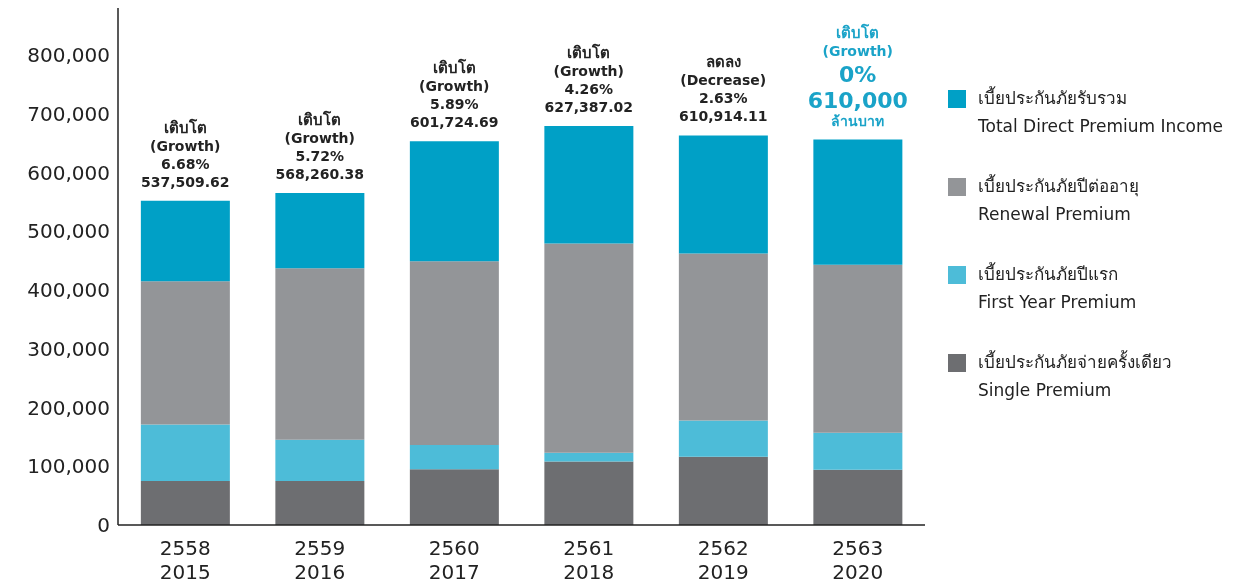  What do you see at coordinates (68, 407) in the screenshot?
I see `y-tick-label: 200,000` at bounding box center [68, 407].